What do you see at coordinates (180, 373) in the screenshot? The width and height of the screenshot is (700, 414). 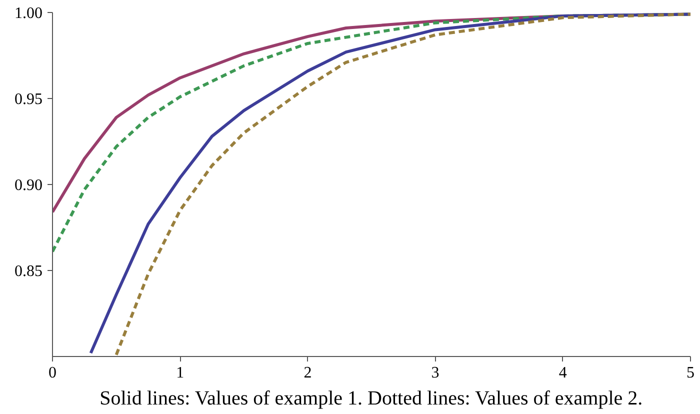 I see `x-tick-label: 1` at bounding box center [180, 373].